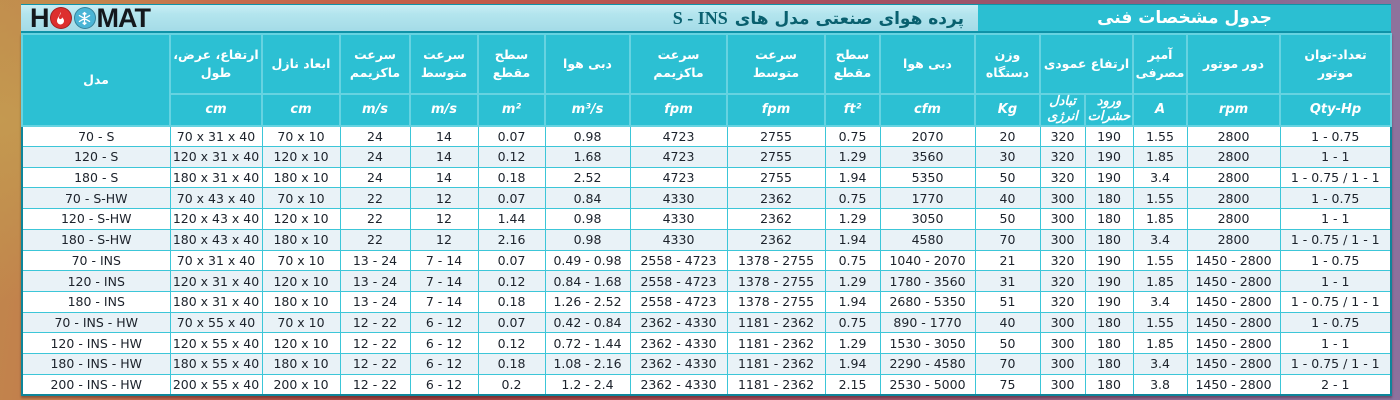 This screenshot has height=400, width=1400. Describe the element at coordinates (511, 64) in the screenshot. I see `col-header-area_m2: سطح مقطع` at that location.